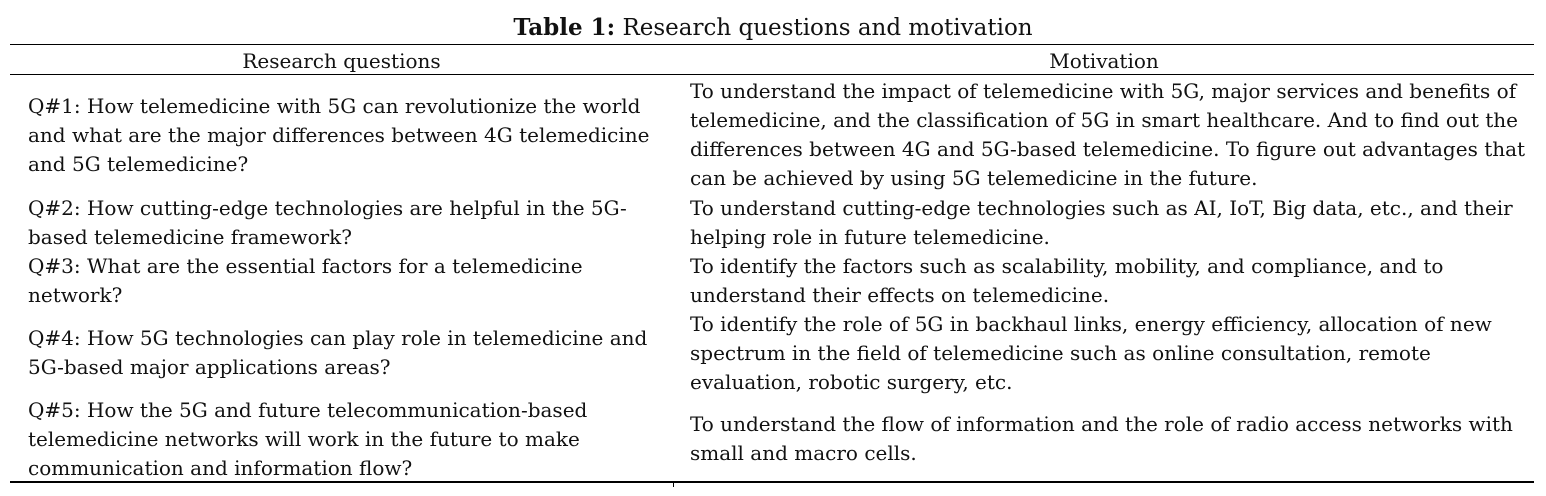  I want to click on table-caption-label: Table 1:, so click(564, 27).